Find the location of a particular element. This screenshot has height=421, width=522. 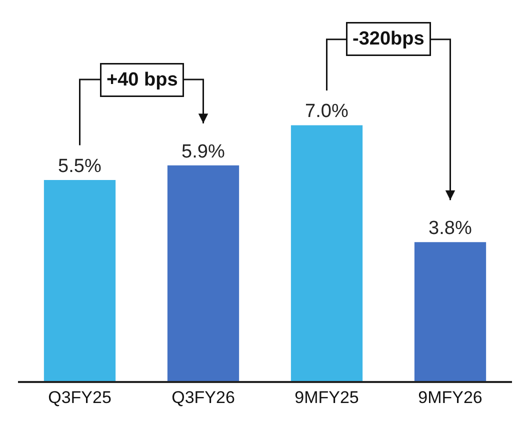

text: +40 bps is located at coordinates (142, 80).